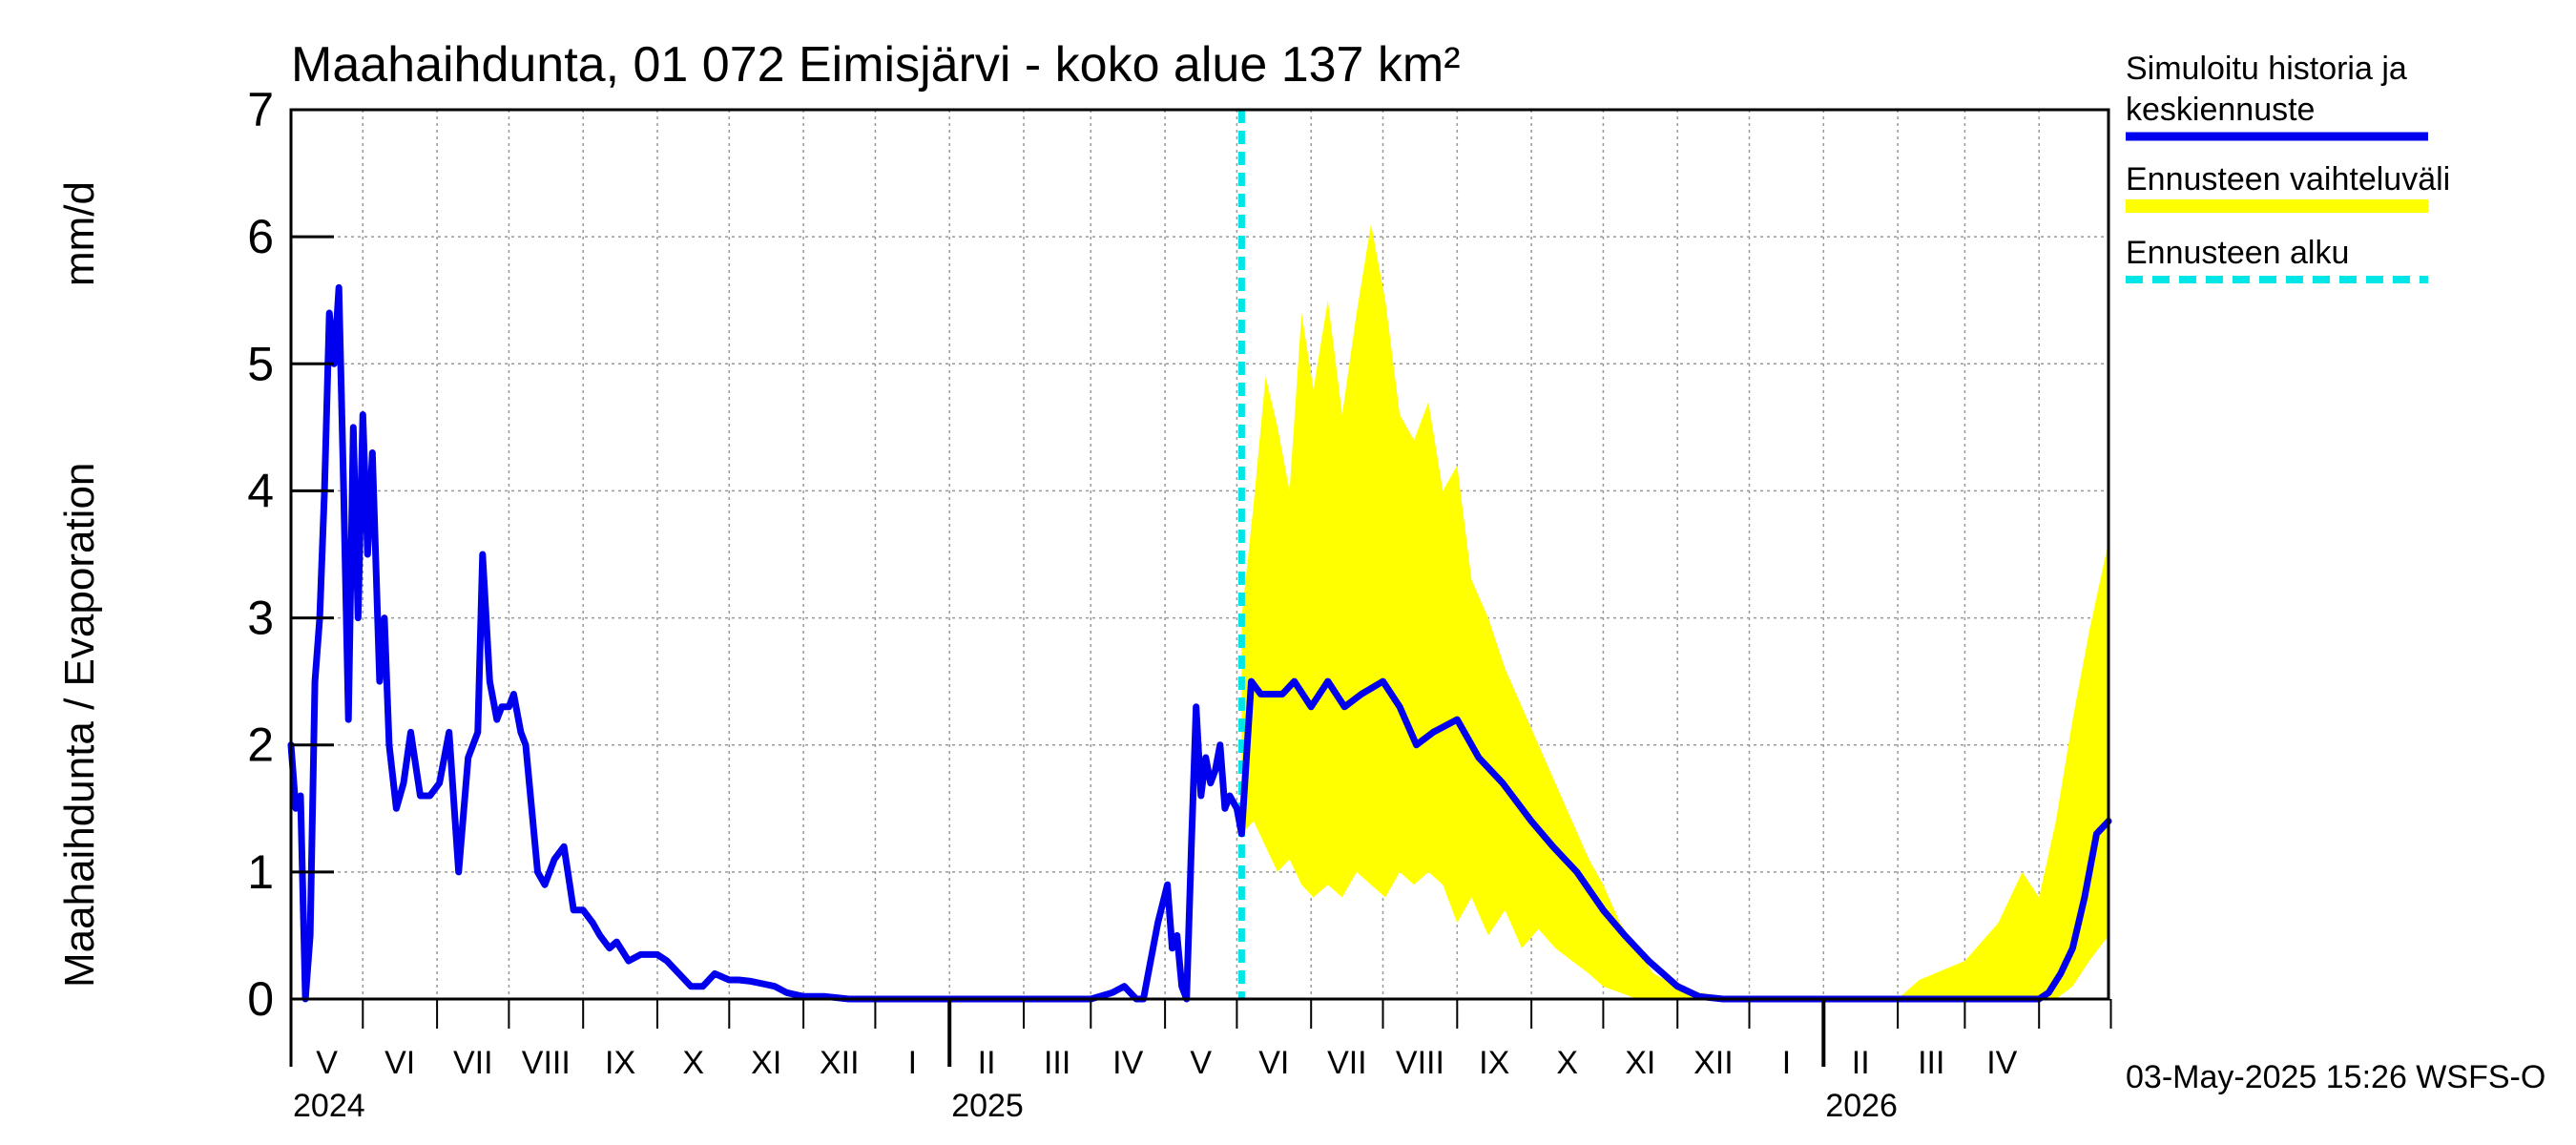 The height and width of the screenshot is (1145, 2576). Describe the element at coordinates (260, 490) in the screenshot. I see `y-tick-label: 4` at that location.